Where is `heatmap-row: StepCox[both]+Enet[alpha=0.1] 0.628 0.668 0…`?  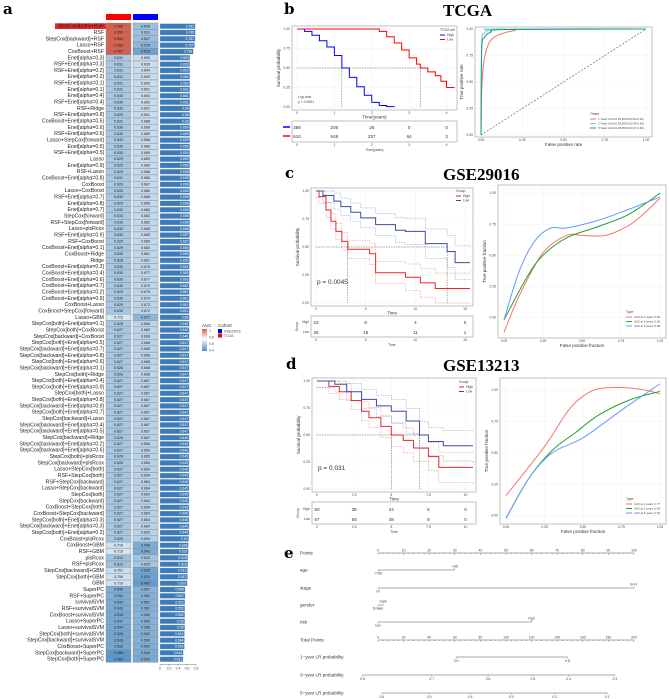
heatmap-row: StepCox[both]+Enet[alpha=0.1] 0.628 0.668 0… is located at coordinates (111, 323).